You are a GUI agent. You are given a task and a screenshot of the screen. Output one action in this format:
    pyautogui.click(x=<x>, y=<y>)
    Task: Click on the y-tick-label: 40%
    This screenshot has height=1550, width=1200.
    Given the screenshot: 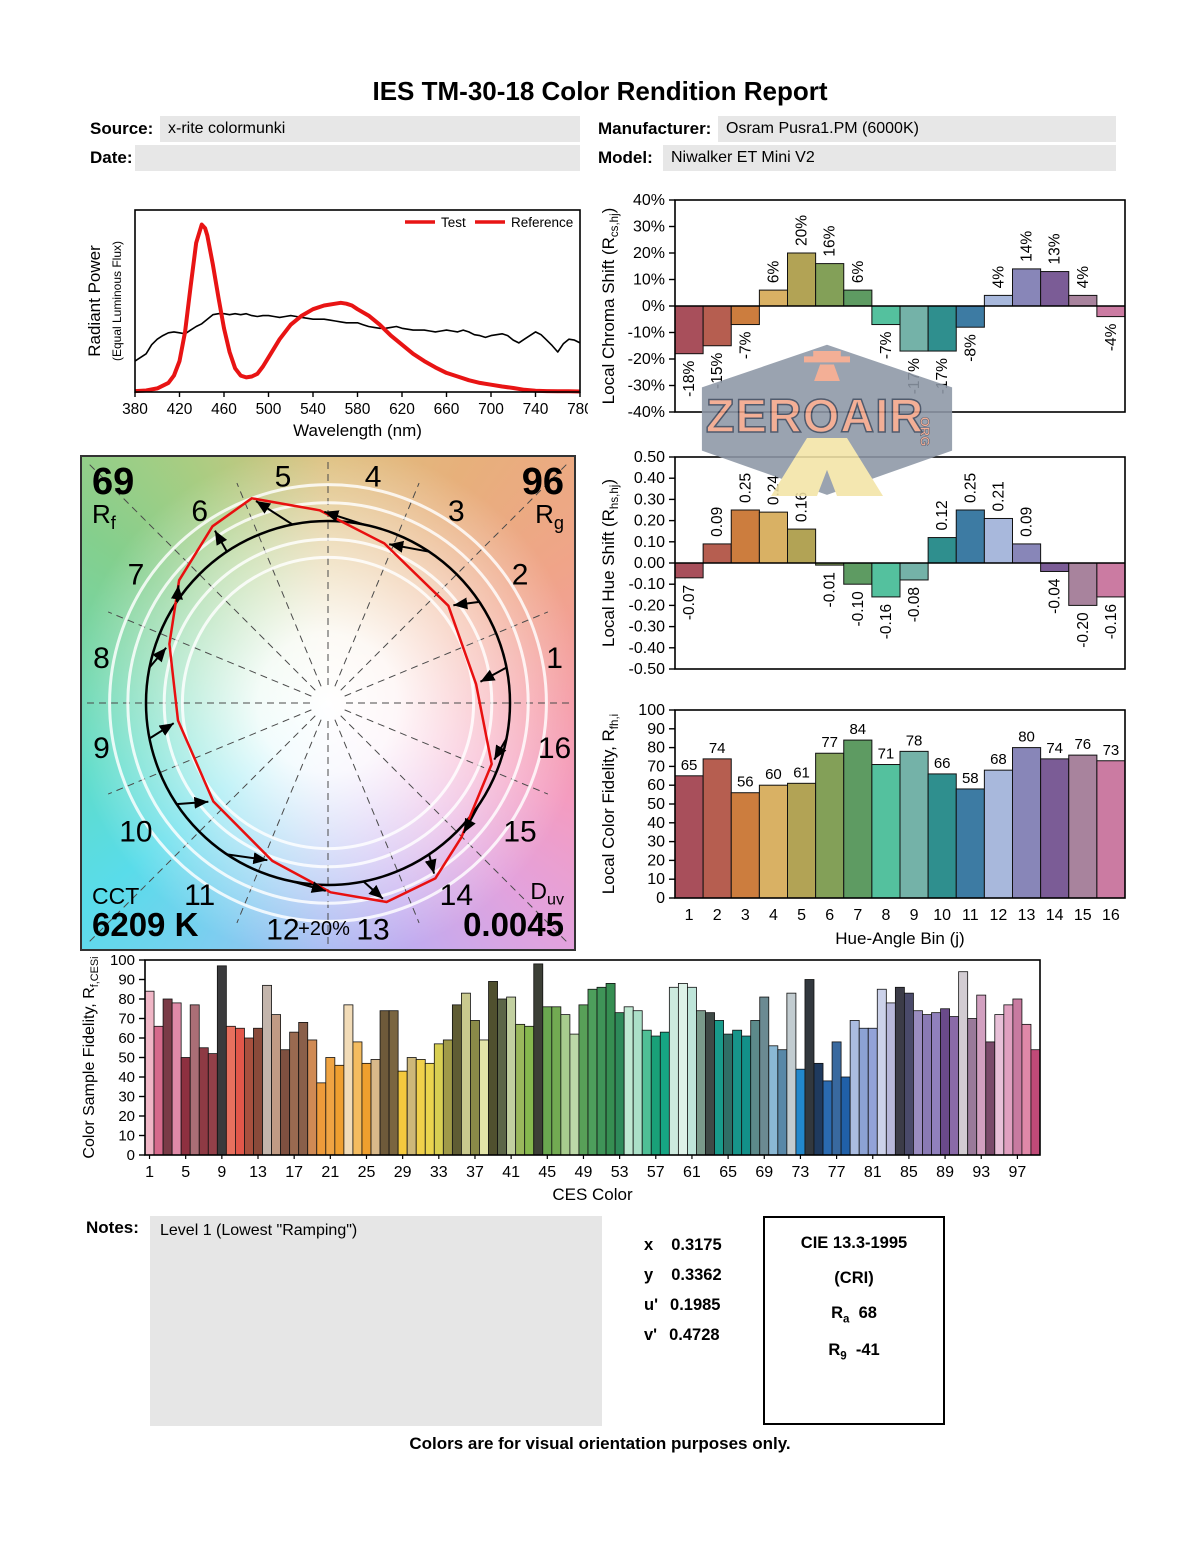 What is the action you would take?
    pyautogui.click(x=649, y=200)
    